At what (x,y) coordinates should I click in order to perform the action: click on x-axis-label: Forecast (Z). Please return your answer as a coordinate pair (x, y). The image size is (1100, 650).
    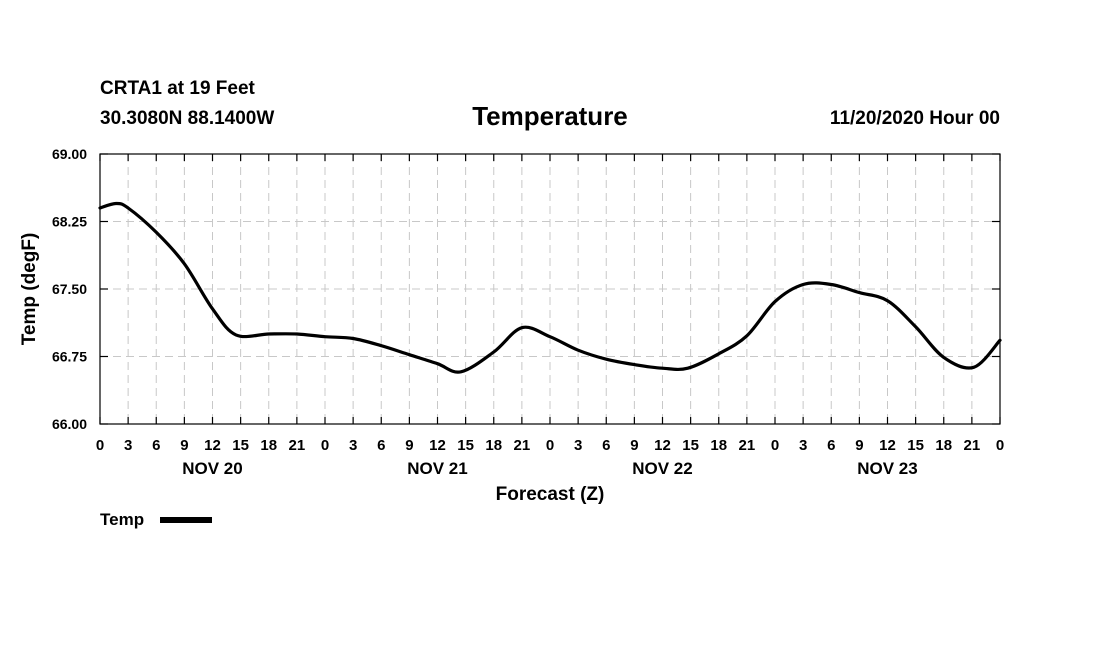
    Looking at the image, I should click on (550, 494).